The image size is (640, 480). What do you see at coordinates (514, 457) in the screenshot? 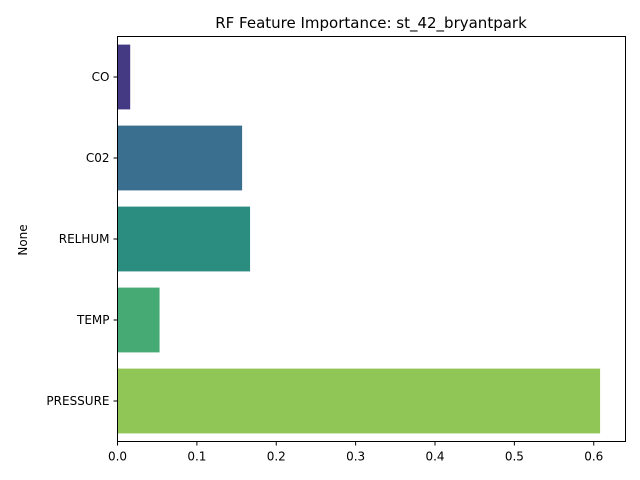
I see `x-tick-label: 0.5` at bounding box center [514, 457].